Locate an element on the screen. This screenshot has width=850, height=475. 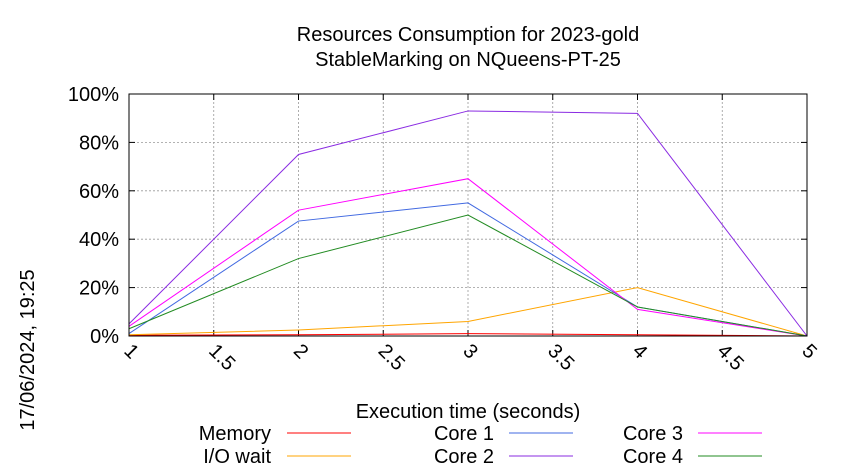
x-tick-label: 4 is located at coordinates (639, 351).